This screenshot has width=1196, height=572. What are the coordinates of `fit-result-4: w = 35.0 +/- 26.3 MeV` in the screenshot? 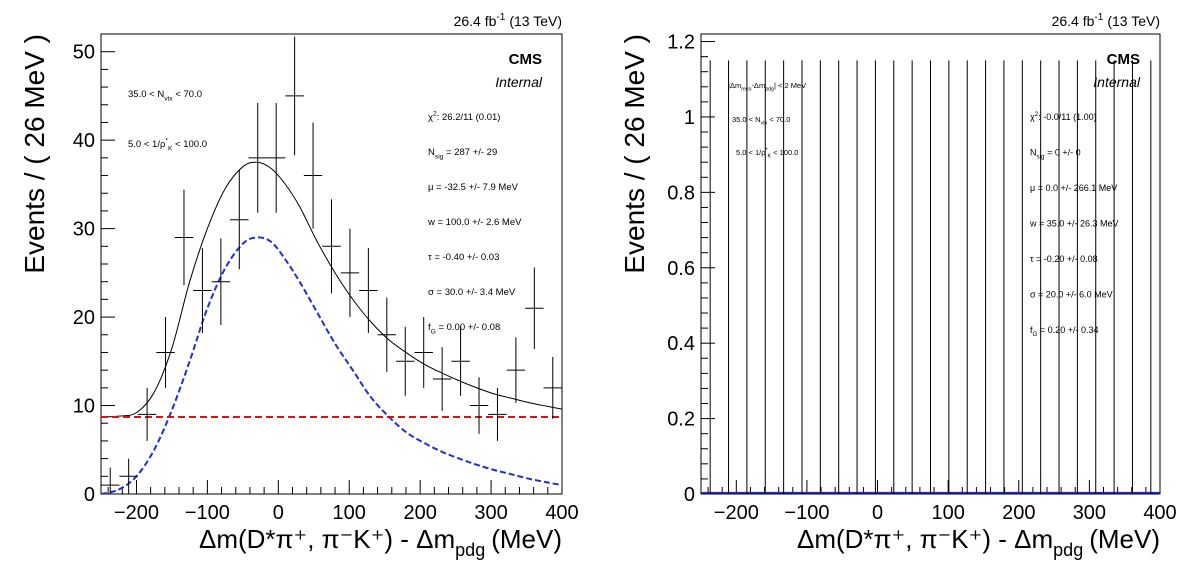 It's located at (1074, 224).